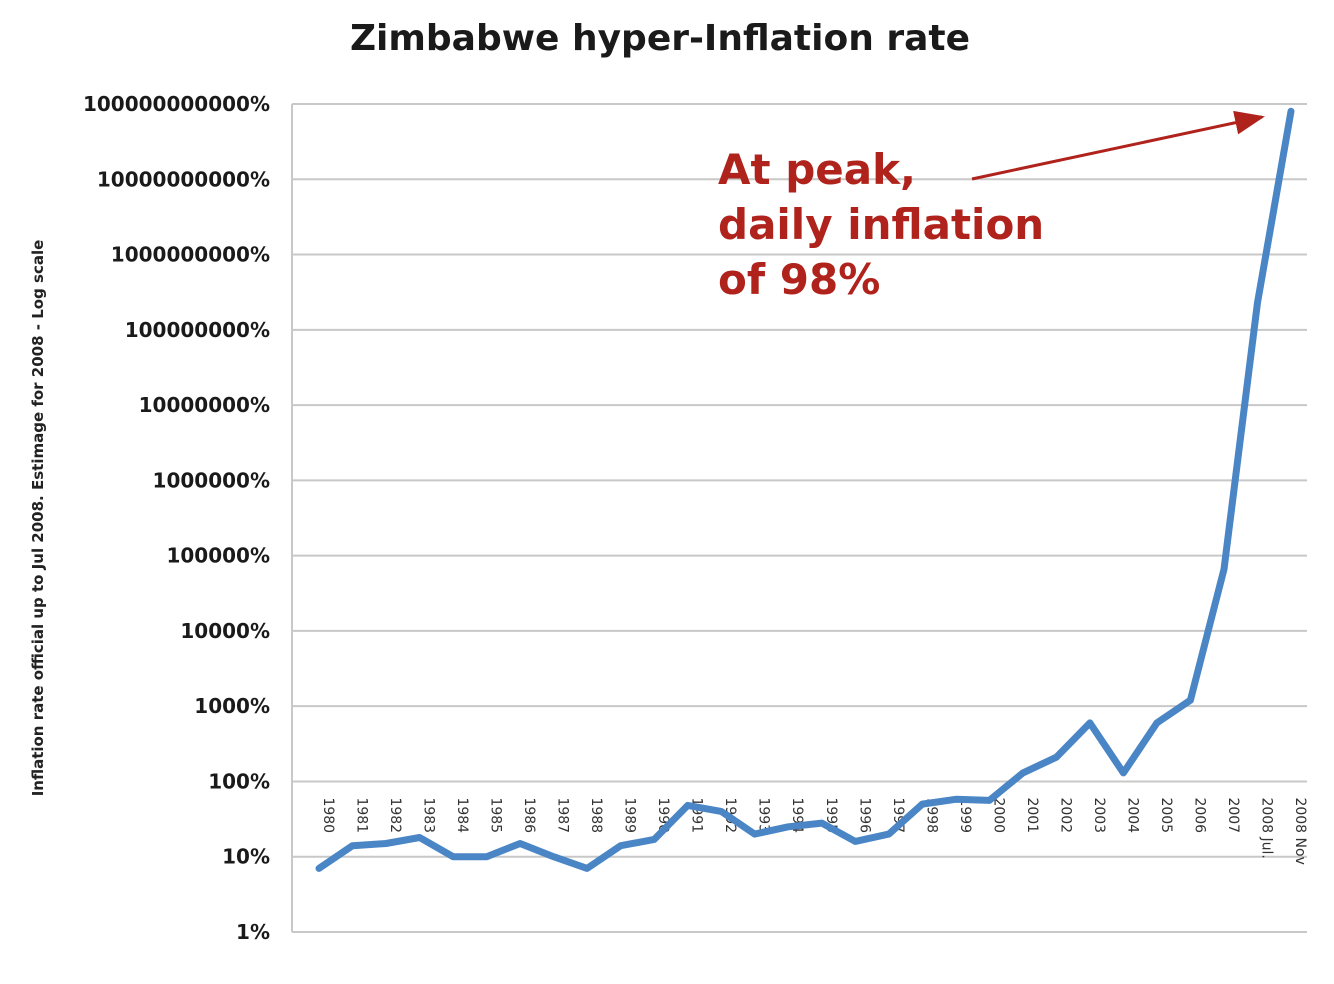 The width and height of the screenshot is (1334, 984). Describe the element at coordinates (462, 815) in the screenshot. I see `x-tick-label: 1984` at that location.